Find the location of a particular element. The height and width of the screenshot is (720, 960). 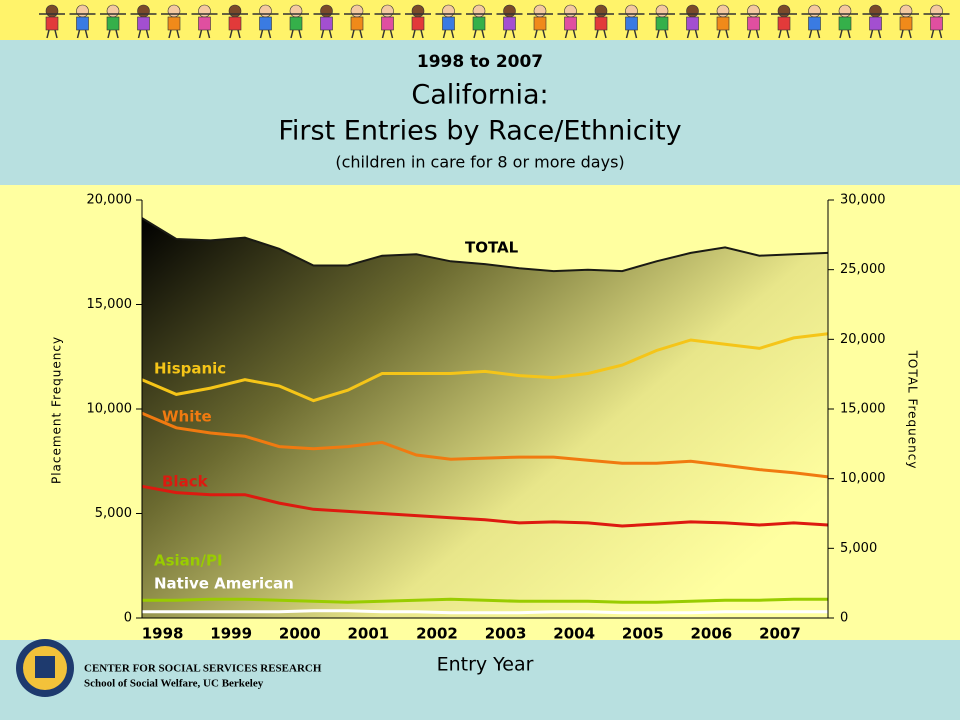

x-tick-label: 2001 is located at coordinates (369, 634).